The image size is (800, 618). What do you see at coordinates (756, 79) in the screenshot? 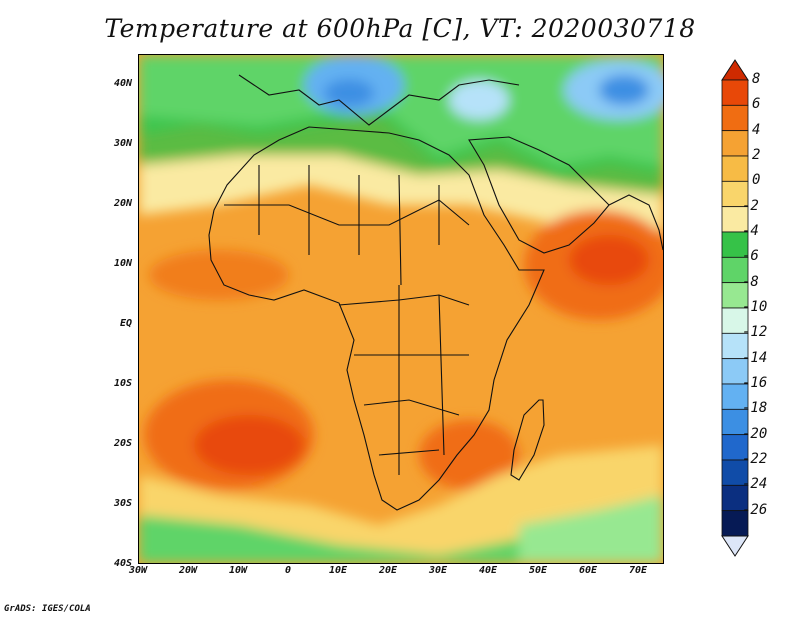
I see `colorbar-tick-label: 8` at bounding box center [756, 79].